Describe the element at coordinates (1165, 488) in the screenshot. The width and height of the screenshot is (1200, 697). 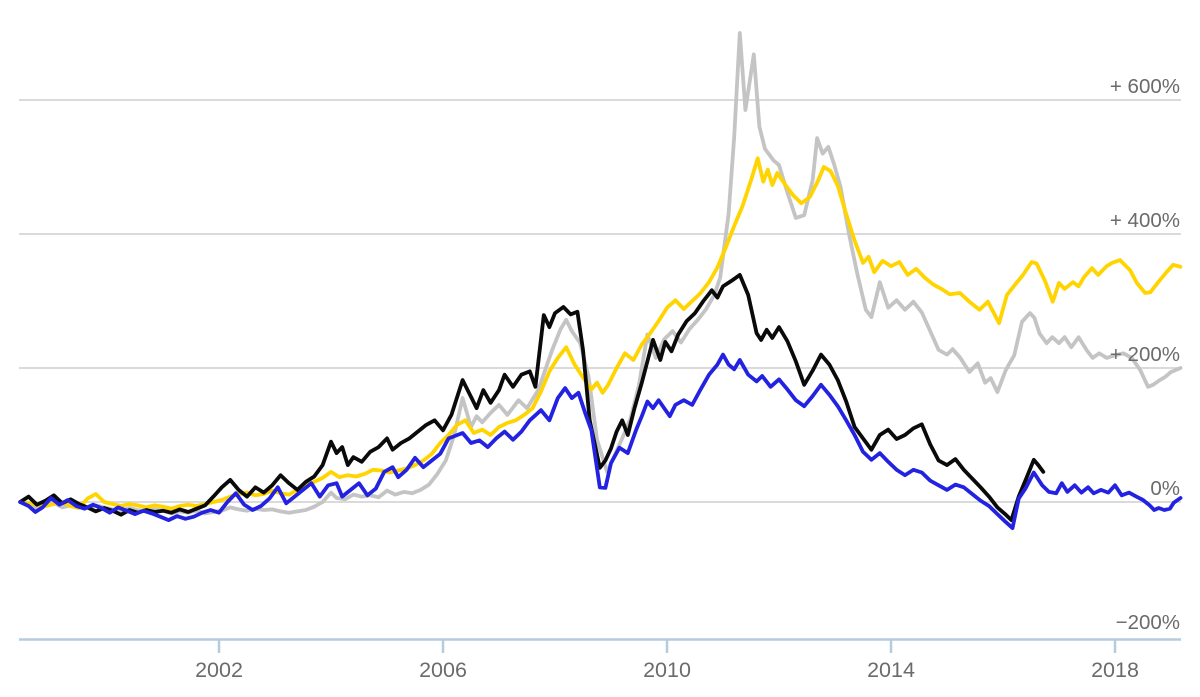
I see `y-axis-label: 0%` at that location.